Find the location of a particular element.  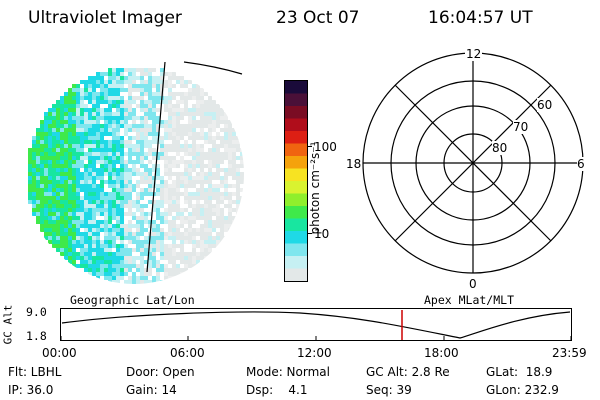

status-gain: Gain: 14 is located at coordinates (151, 390).